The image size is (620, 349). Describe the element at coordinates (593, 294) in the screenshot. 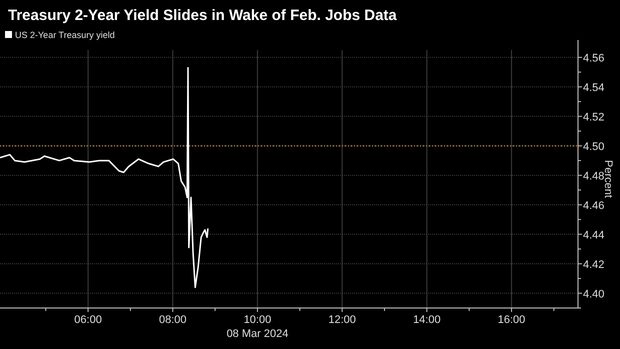

I see `y-tick-label: 4.40` at that location.